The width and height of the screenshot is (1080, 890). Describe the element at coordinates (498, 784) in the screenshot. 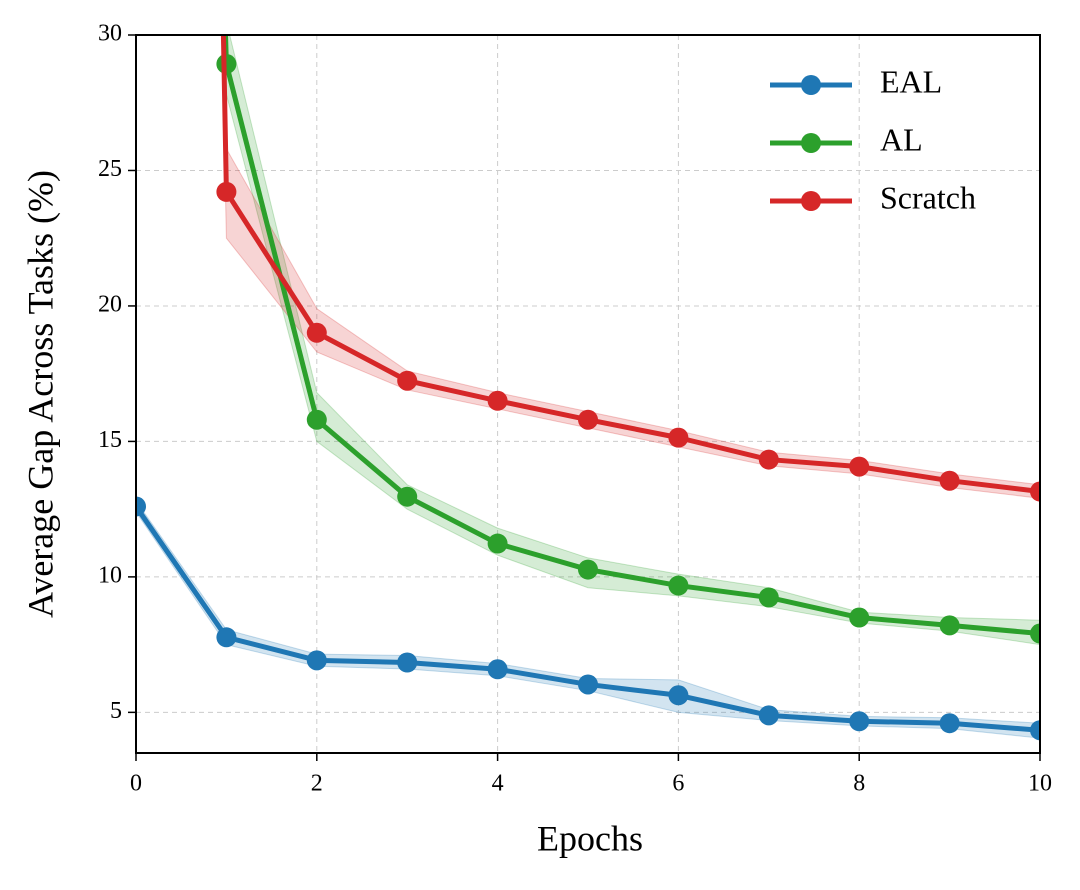

I see `x-tick-label: 4` at that location.